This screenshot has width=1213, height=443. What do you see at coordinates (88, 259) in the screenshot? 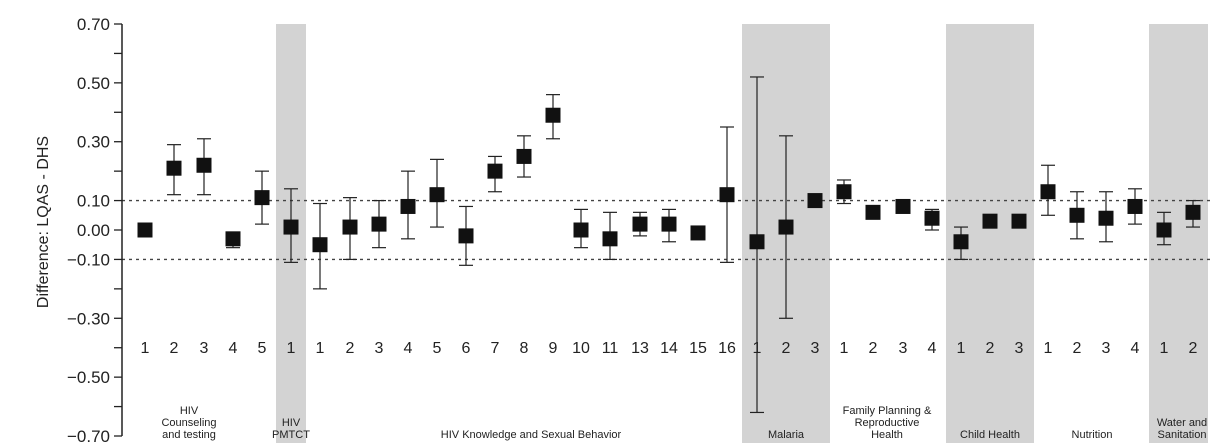
I see `y-tick-label: −0.10` at bounding box center [88, 259].